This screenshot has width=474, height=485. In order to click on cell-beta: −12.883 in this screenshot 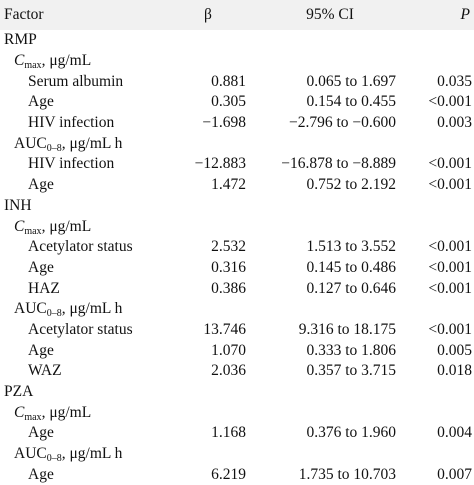, I will do `click(220, 164)`.